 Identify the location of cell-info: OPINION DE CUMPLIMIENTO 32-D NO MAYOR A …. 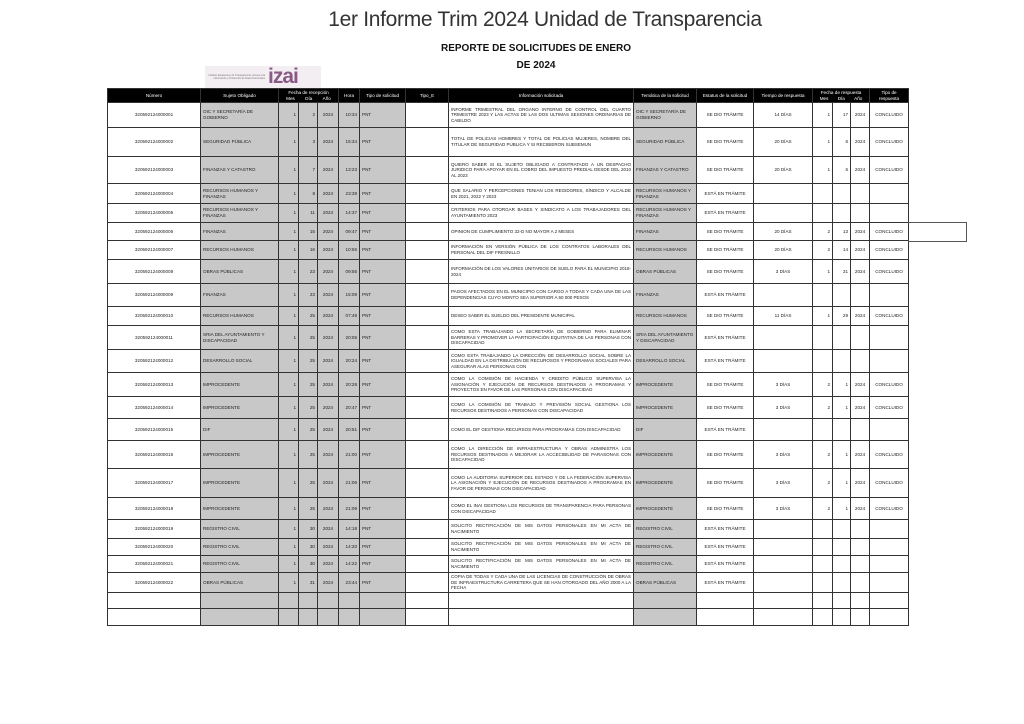
(541, 231).